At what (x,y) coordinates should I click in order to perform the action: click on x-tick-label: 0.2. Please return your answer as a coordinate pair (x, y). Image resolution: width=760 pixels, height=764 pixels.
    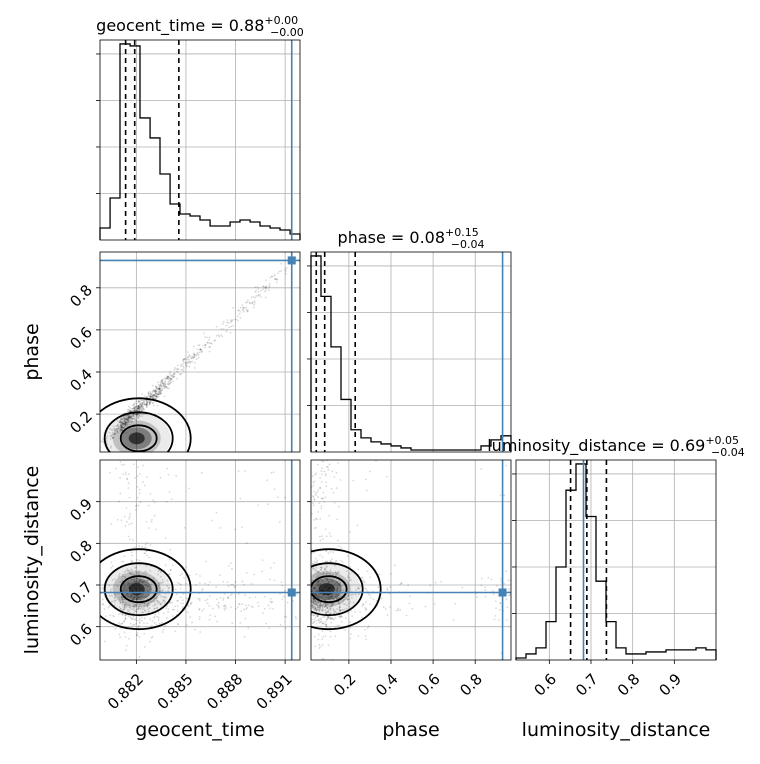
    Looking at the image, I should click on (345, 685).